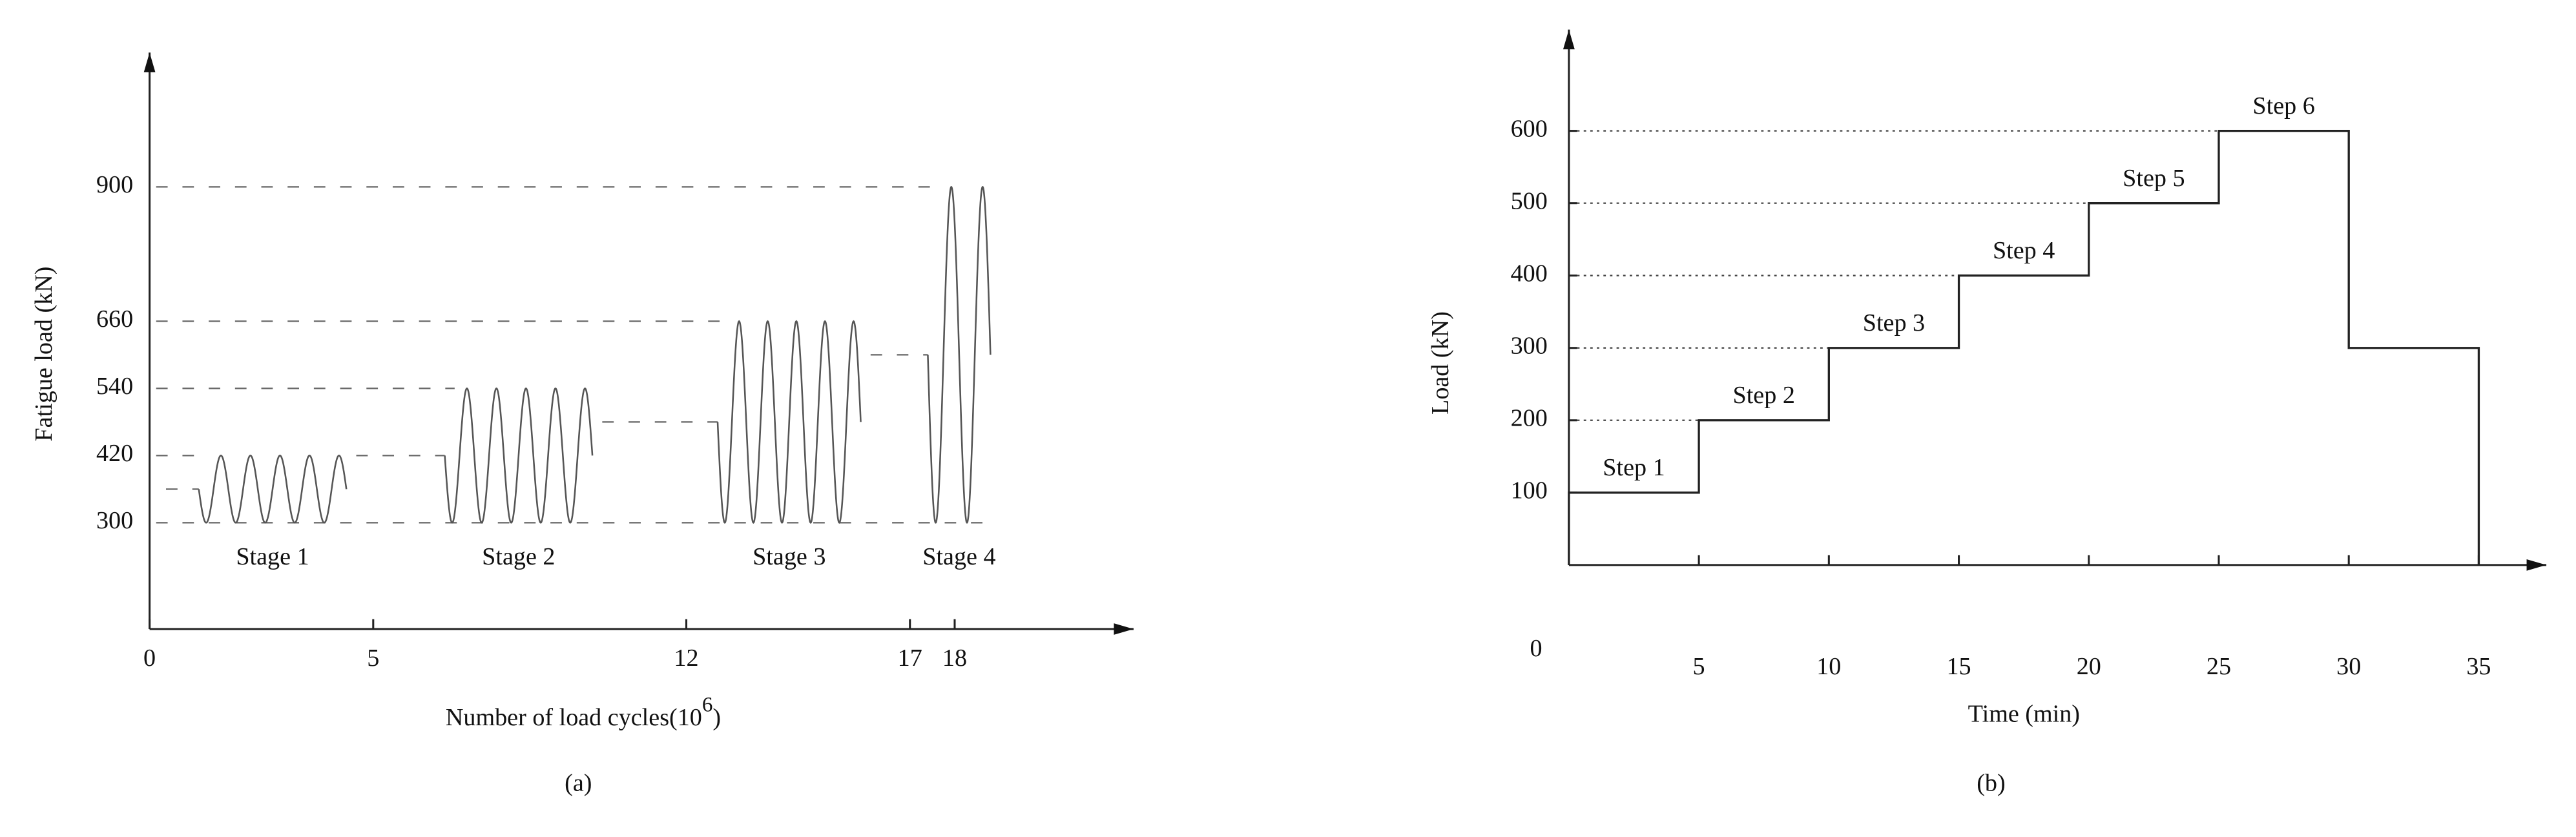  Describe the element at coordinates (1764, 395) in the screenshot. I see `step-label: Step 2` at that location.